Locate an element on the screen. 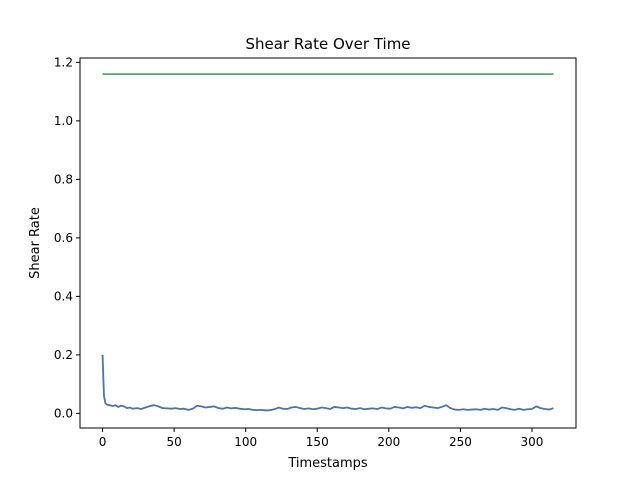 Image resolution: width=640 pixels, height=480 pixels. x-tick-label: 200 is located at coordinates (388, 442).